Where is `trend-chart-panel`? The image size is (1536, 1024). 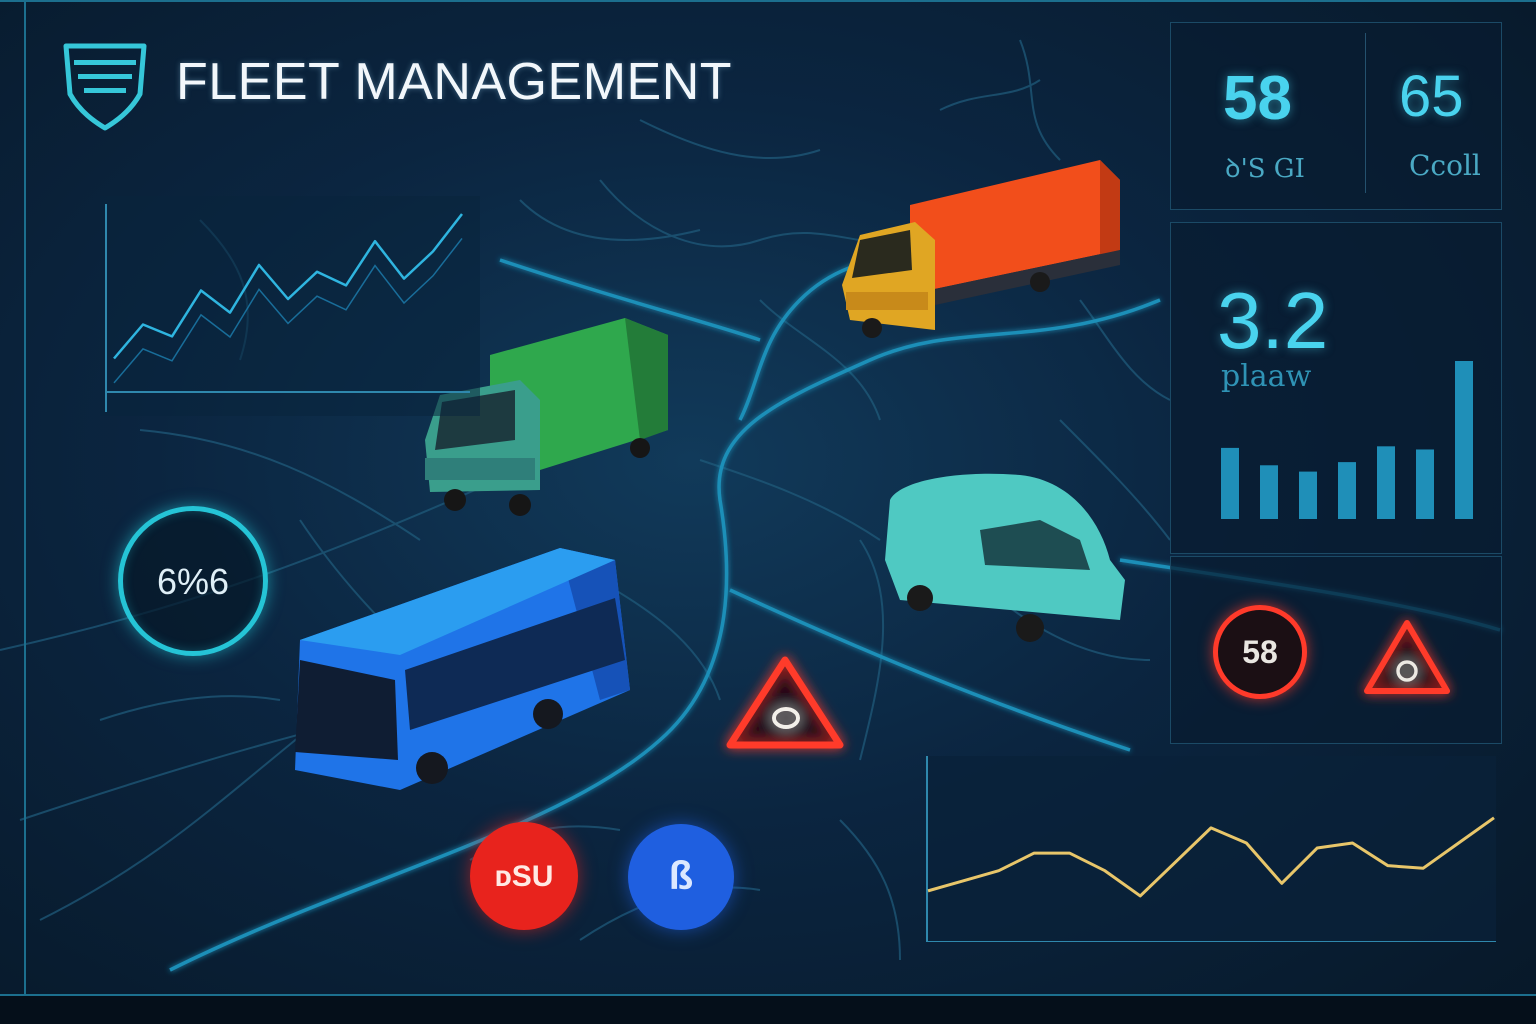
trend-chart-panel is located at coordinates (290, 306).